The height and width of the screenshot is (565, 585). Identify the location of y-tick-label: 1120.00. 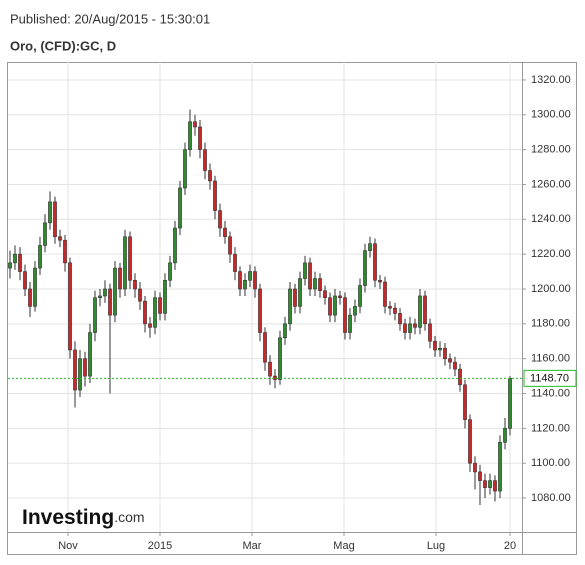
(550, 428).